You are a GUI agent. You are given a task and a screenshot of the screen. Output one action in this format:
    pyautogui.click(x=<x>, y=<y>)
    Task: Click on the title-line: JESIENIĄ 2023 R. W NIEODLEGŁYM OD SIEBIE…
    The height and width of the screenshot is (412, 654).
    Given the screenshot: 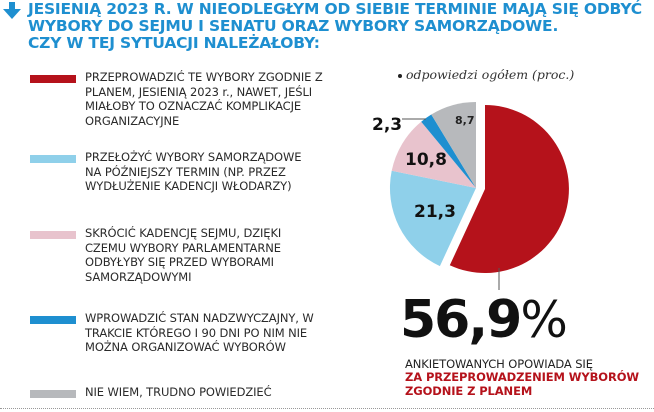 What is the action you would take?
    pyautogui.click(x=335, y=9)
    